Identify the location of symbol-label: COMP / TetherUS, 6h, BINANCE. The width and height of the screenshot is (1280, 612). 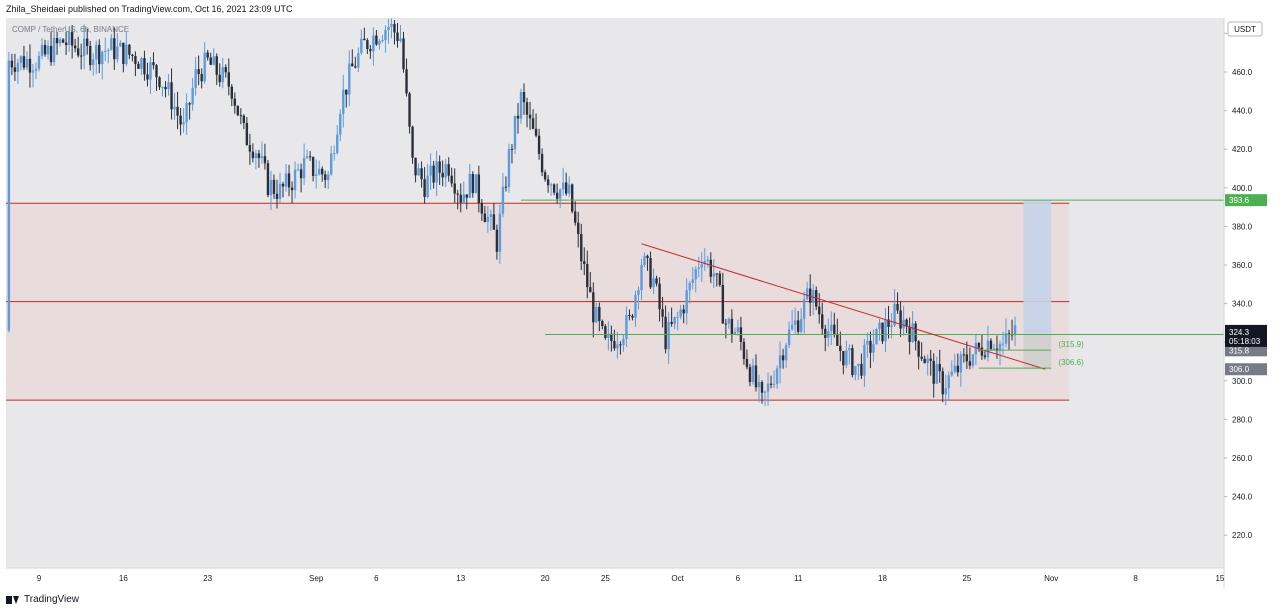
(70, 29).